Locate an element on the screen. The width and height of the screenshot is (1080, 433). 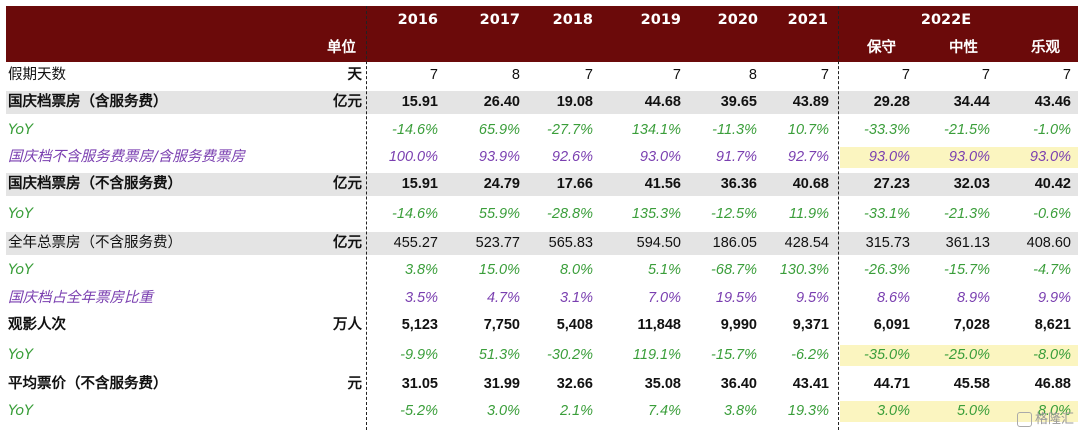
row-label: 平均票价（不含服务费） is located at coordinates (88, 384).